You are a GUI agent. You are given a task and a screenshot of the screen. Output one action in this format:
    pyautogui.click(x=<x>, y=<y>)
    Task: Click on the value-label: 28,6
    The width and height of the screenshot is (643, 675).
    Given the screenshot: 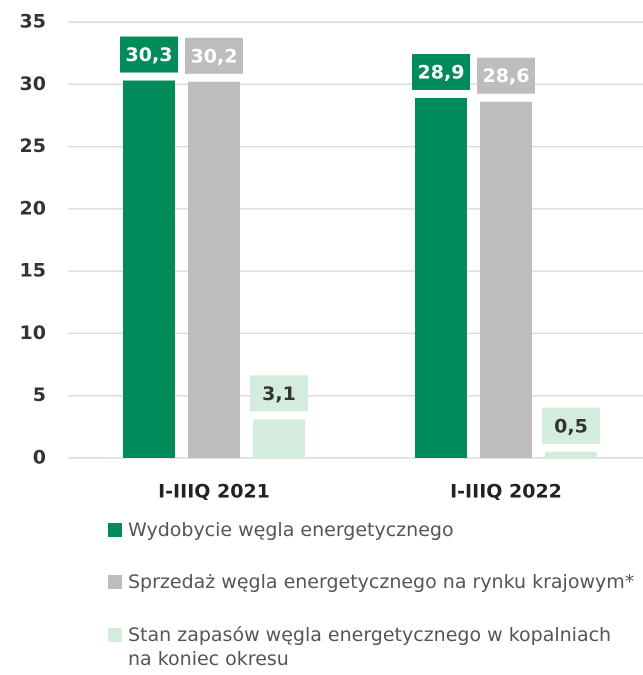 What is the action you would take?
    pyautogui.click(x=506, y=76)
    